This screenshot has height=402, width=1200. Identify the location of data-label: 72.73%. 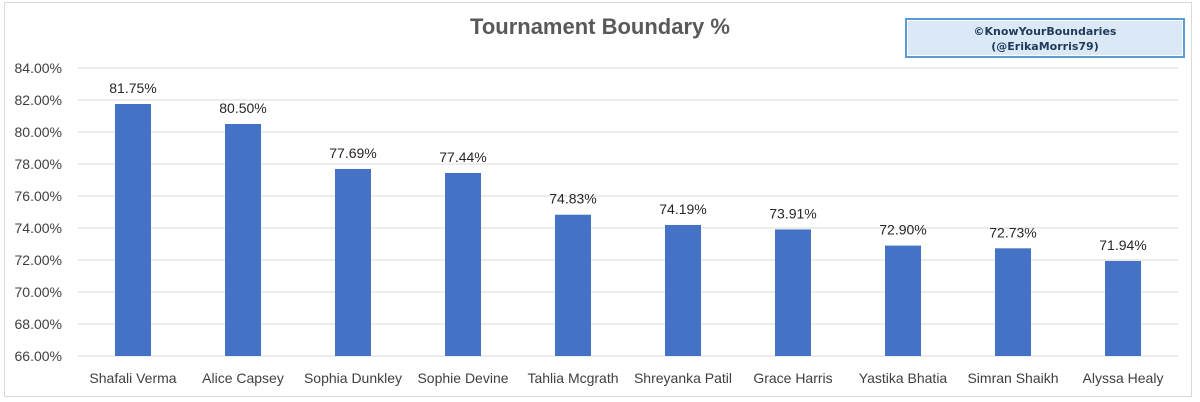
(1012, 232).